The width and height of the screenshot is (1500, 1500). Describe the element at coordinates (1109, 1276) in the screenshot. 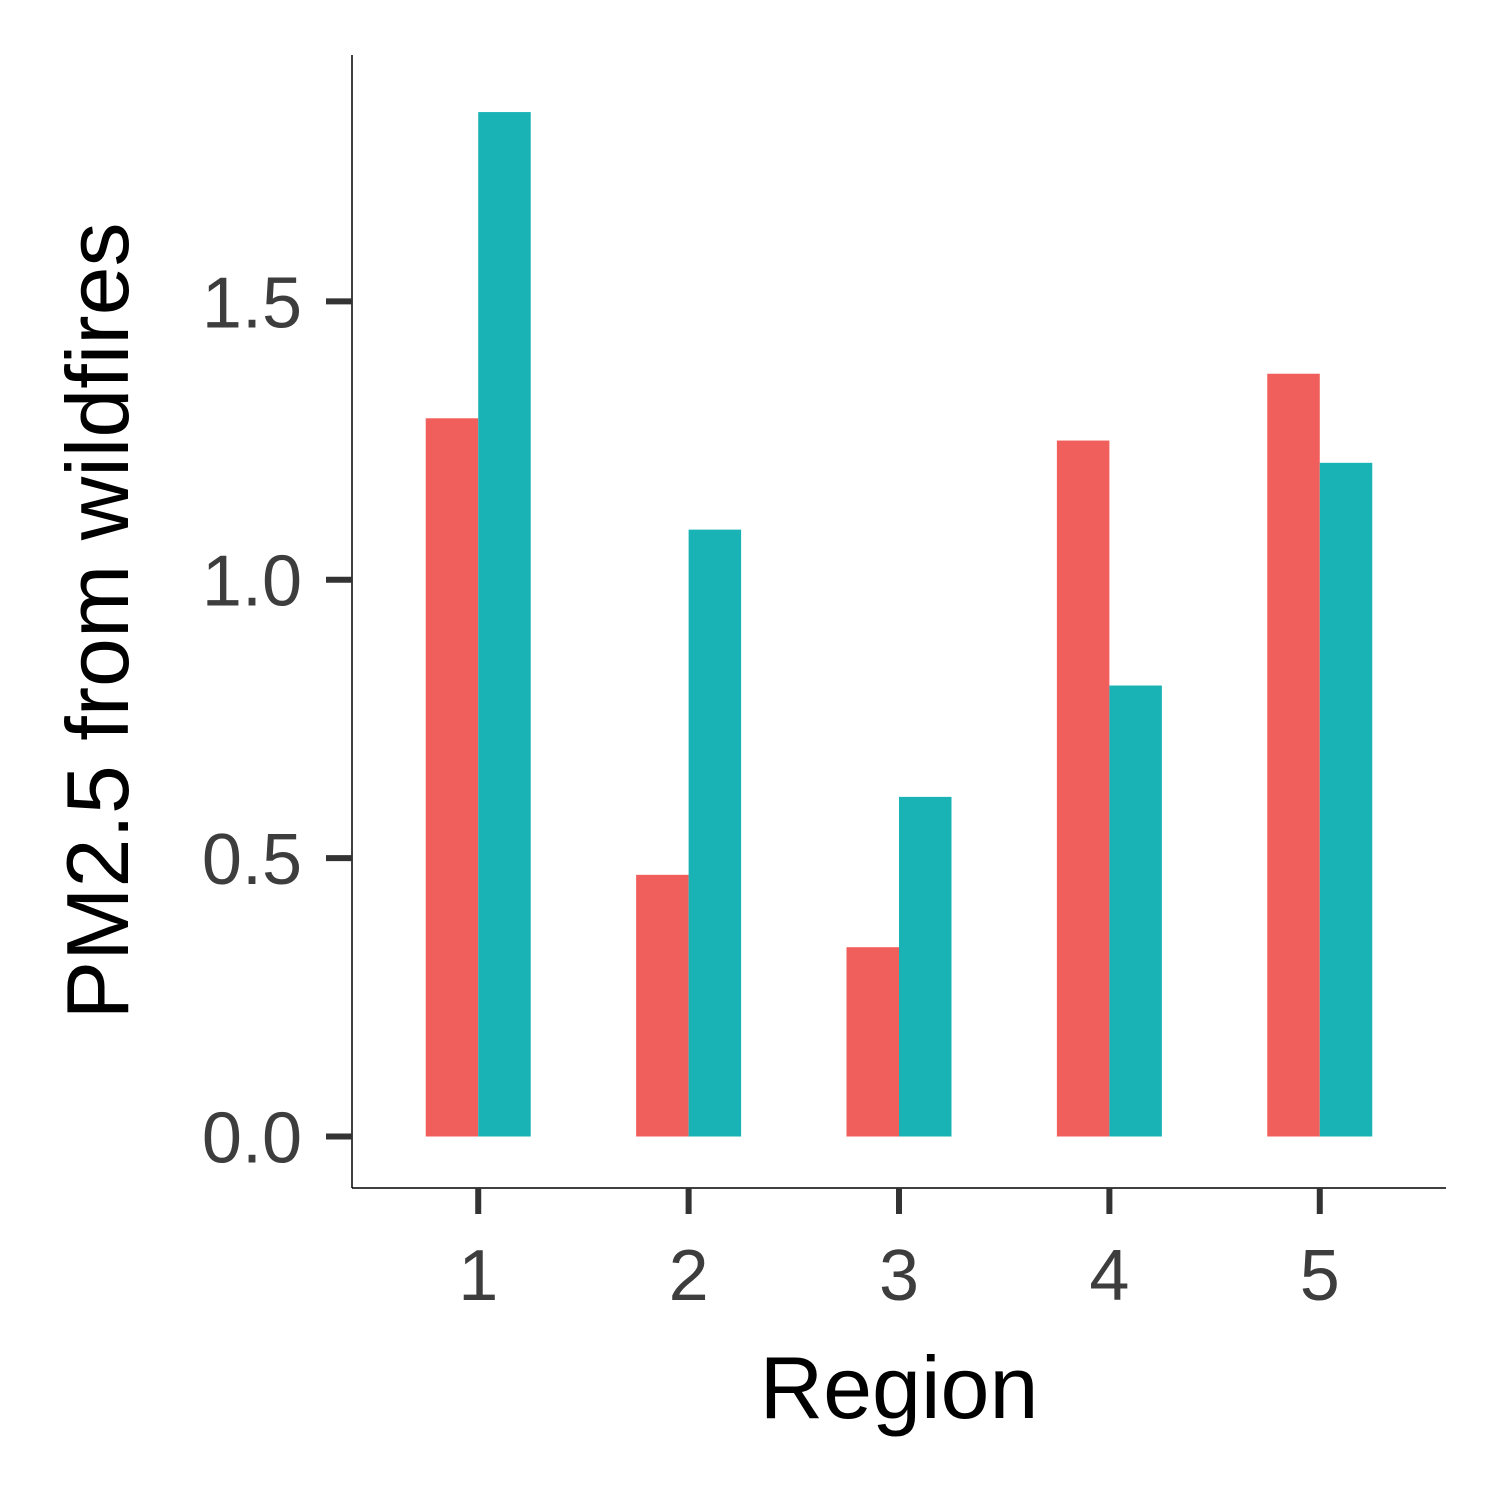

I see `x-tick-label: 4` at that location.